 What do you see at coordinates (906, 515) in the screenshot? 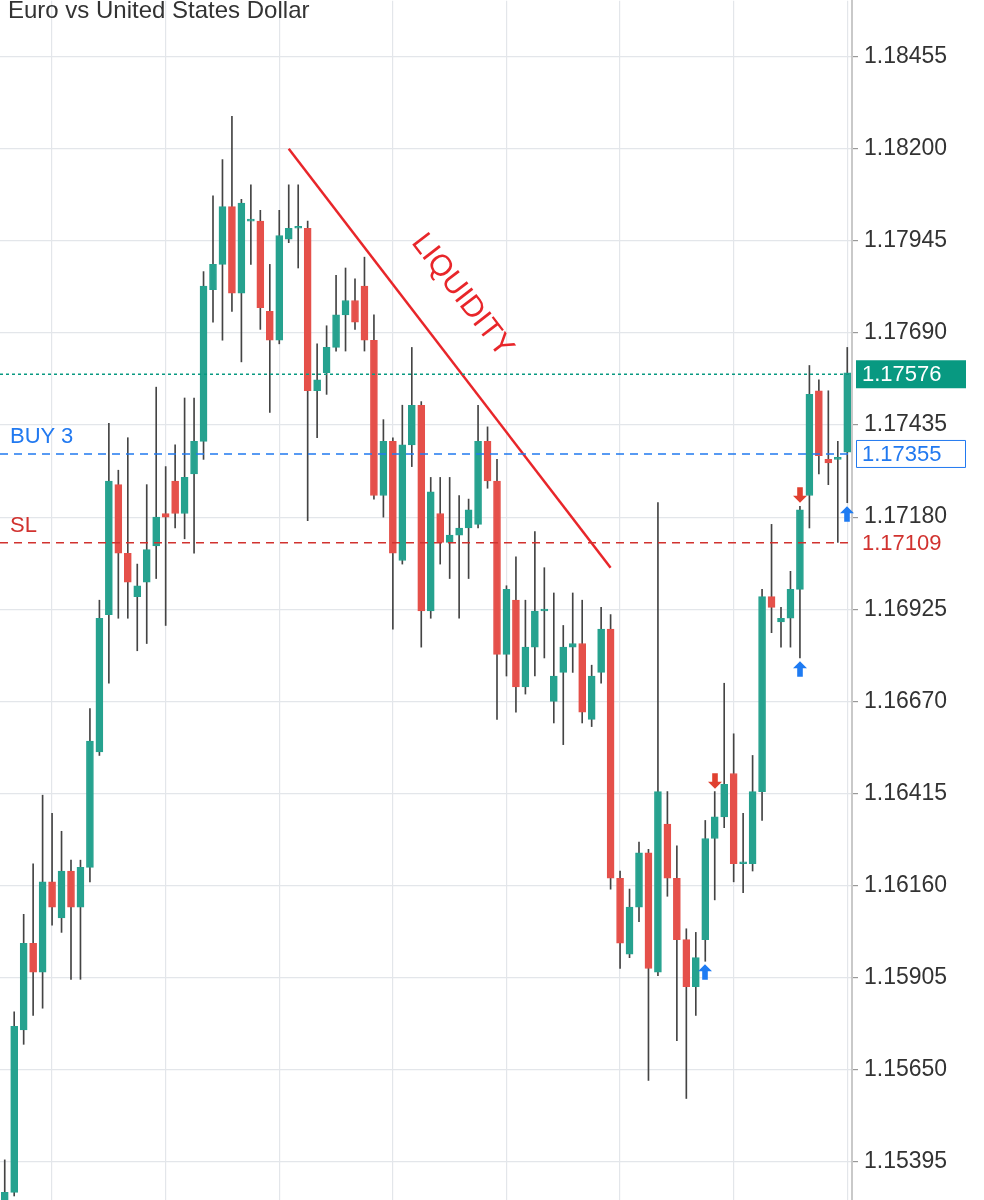
I see `y-tick-label: 1.17180` at bounding box center [906, 515].